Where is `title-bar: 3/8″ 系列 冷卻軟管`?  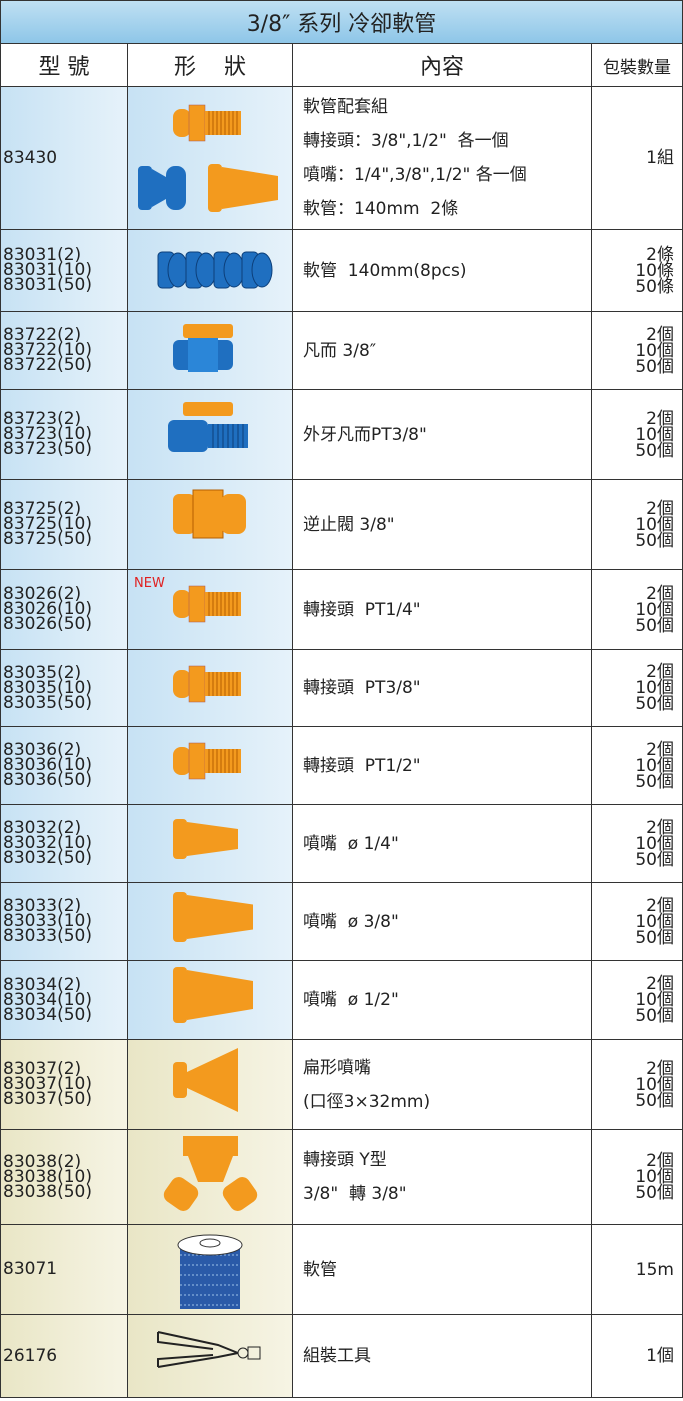
title-bar: 3/8″ 系列 冷卻軟管 is located at coordinates (341, 22).